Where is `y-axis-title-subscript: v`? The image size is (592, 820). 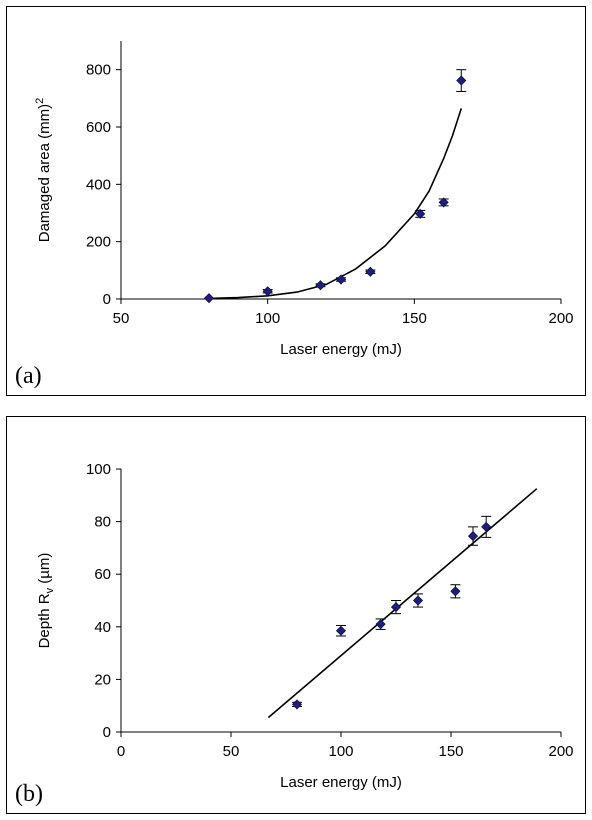 y-axis-title-subscript: v is located at coordinates (50, 590).